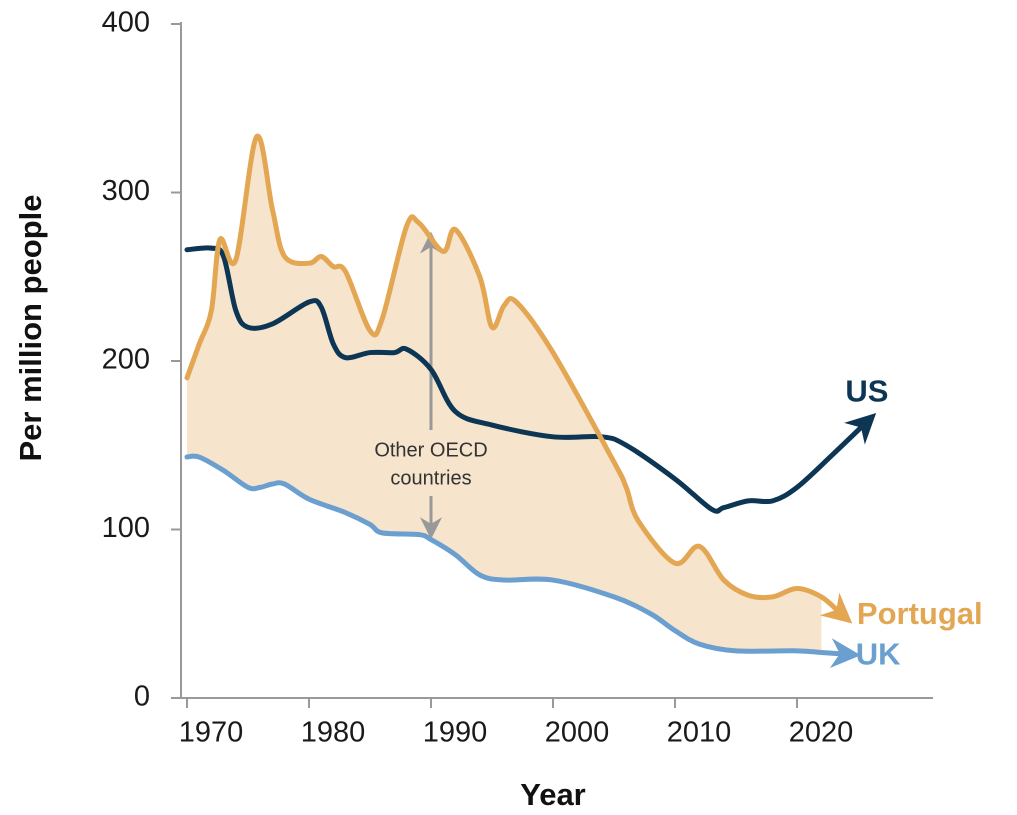  I want to click on y-tick-label: 100, so click(126, 528).